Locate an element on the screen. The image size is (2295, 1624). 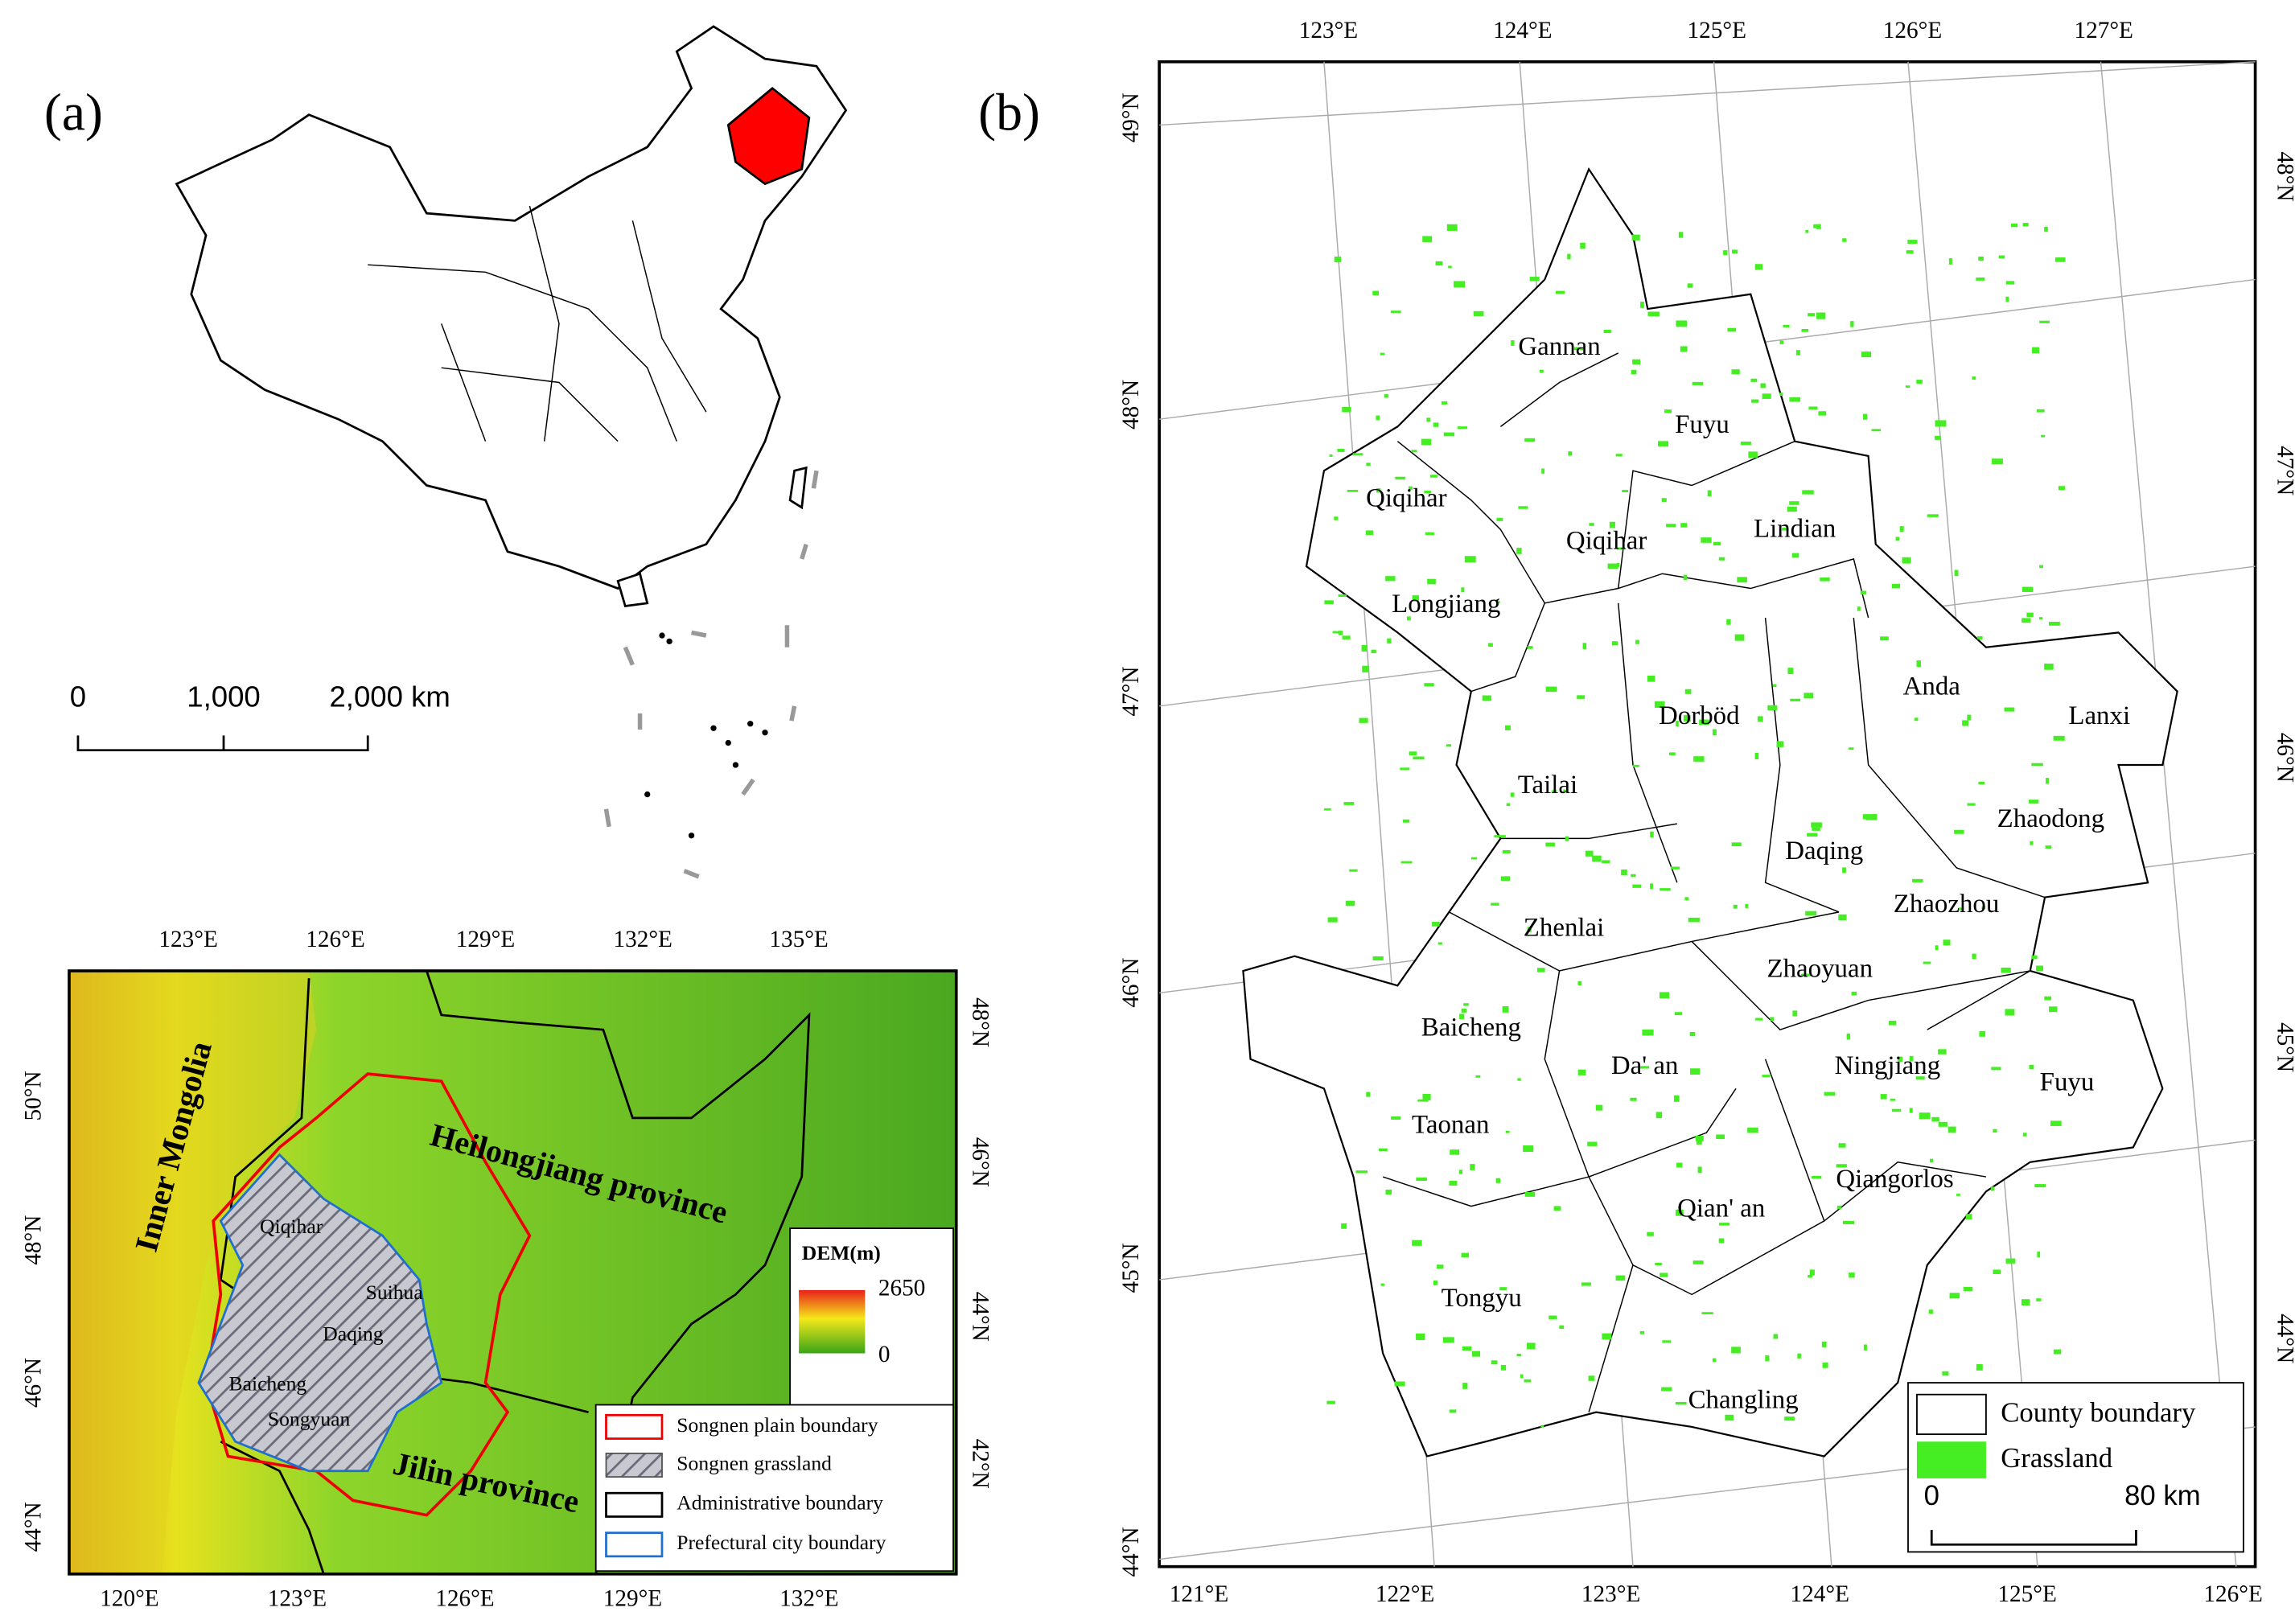
county-label: Zhenlai is located at coordinates (1564, 928).